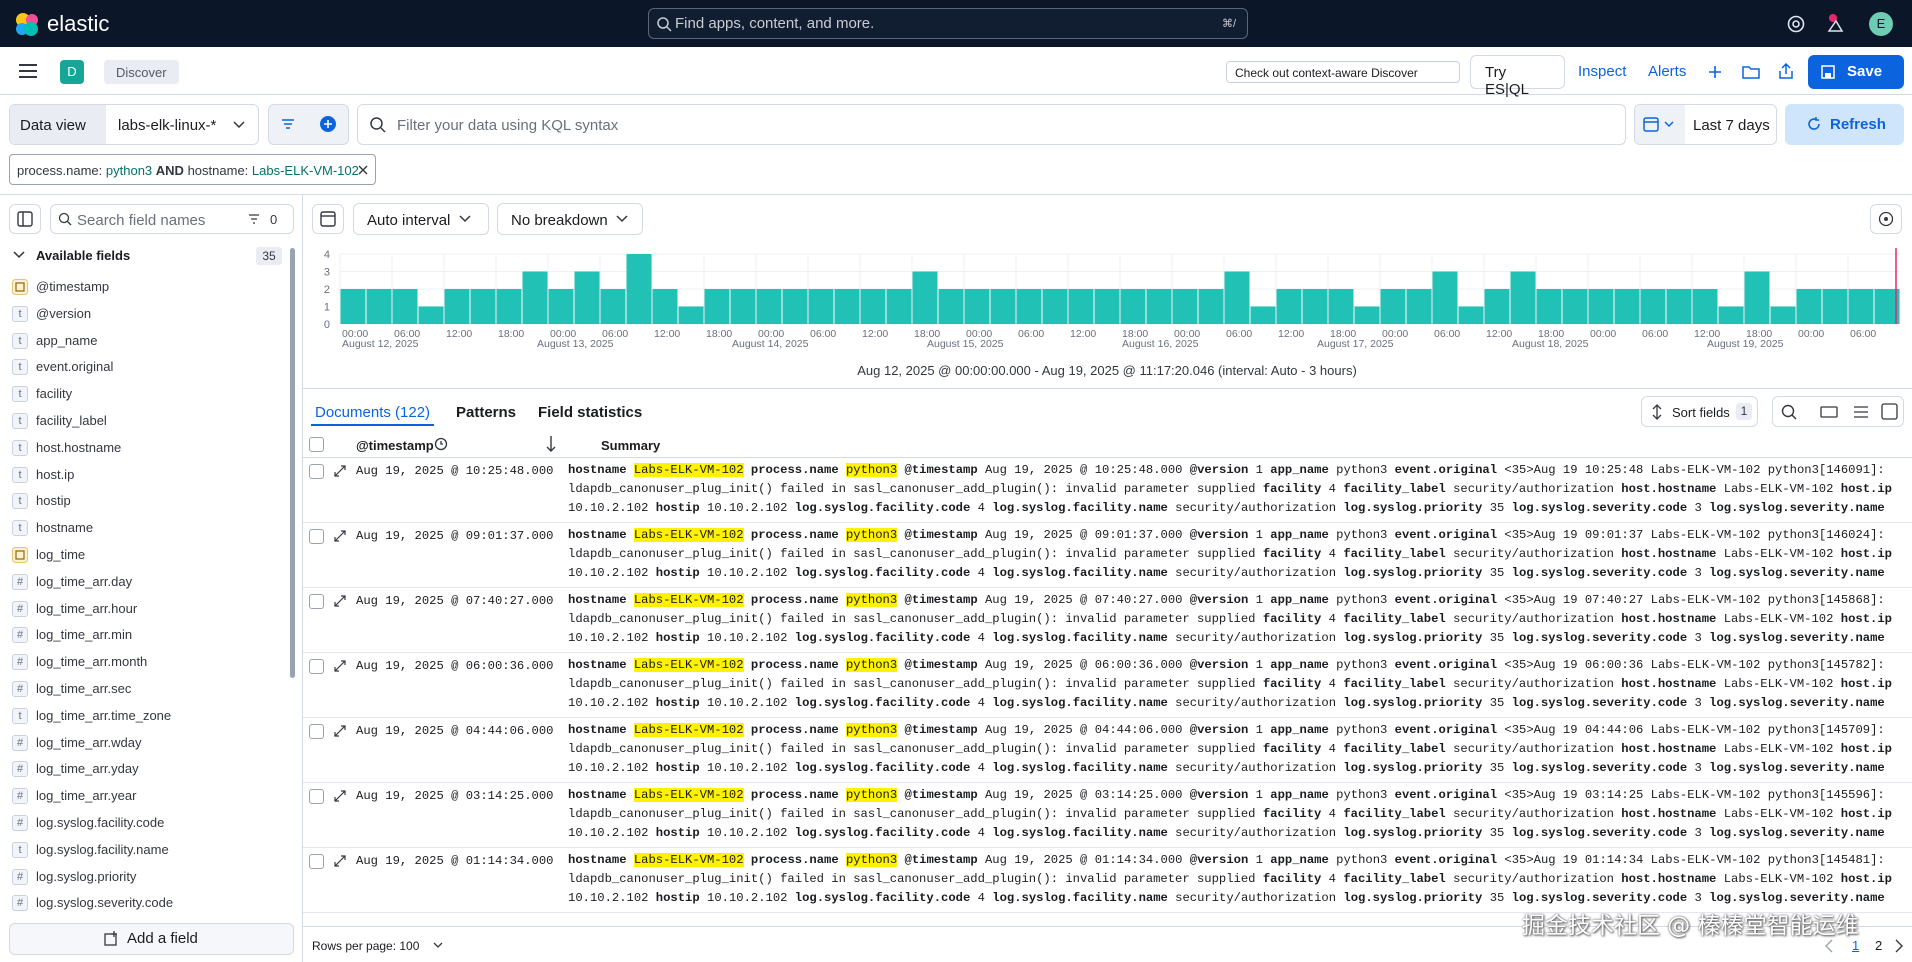 This screenshot has width=1912, height=962. Describe the element at coordinates (1751, 72) in the screenshot. I see `open-button` at that location.